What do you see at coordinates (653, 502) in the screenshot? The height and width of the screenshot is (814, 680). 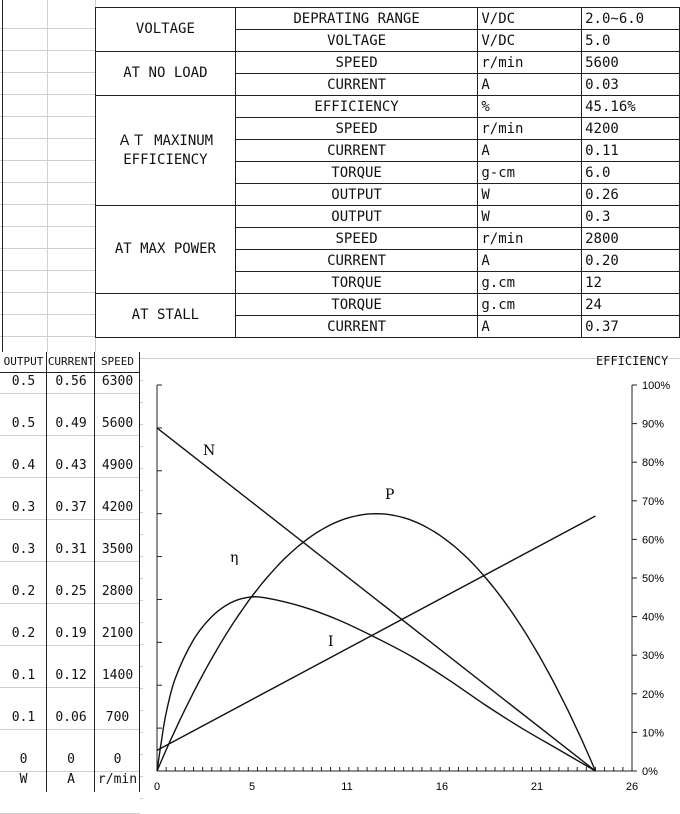 I see `right-tick-label: 70%` at bounding box center [653, 502].